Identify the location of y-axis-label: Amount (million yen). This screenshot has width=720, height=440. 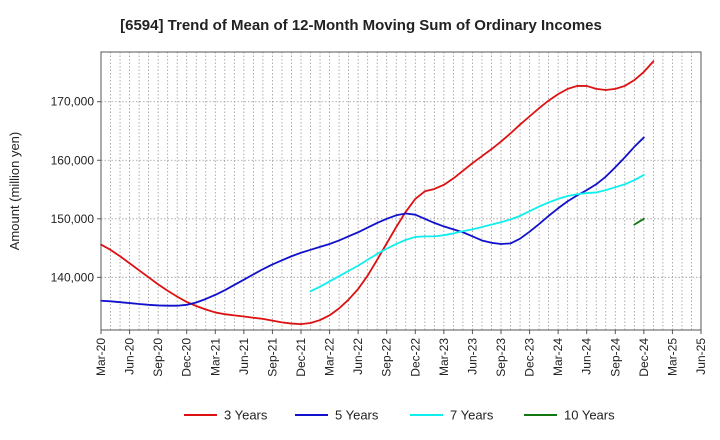
(14, 191).